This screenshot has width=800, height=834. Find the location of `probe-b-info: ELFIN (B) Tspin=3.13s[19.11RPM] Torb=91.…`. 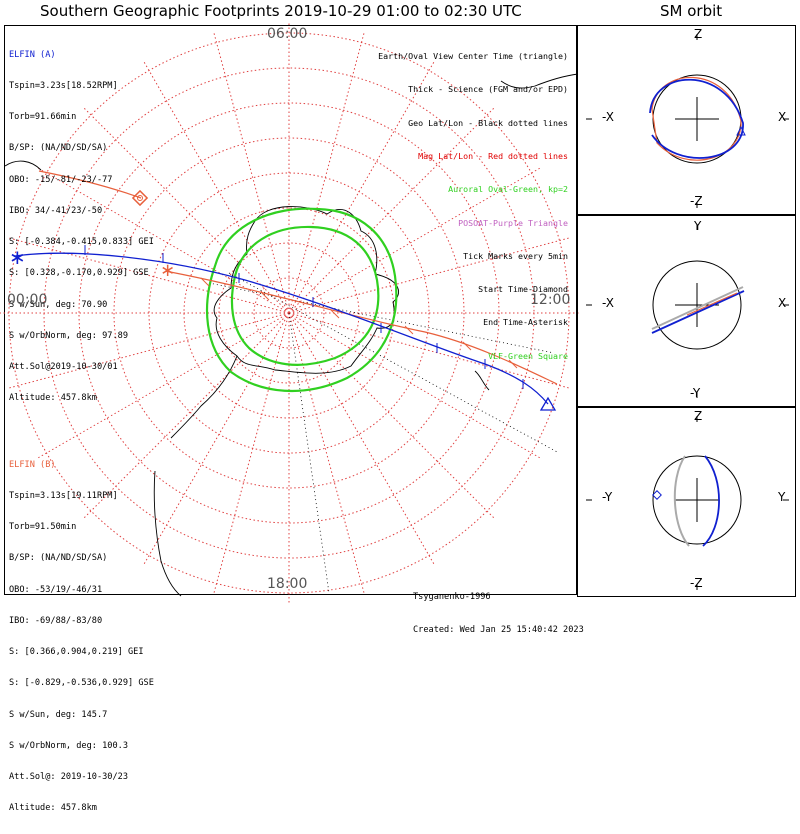

probe-b-info: ELFIN (B) Tspin=3.13s[19.11RPM] Torb=91.… is located at coordinates (81, 636).